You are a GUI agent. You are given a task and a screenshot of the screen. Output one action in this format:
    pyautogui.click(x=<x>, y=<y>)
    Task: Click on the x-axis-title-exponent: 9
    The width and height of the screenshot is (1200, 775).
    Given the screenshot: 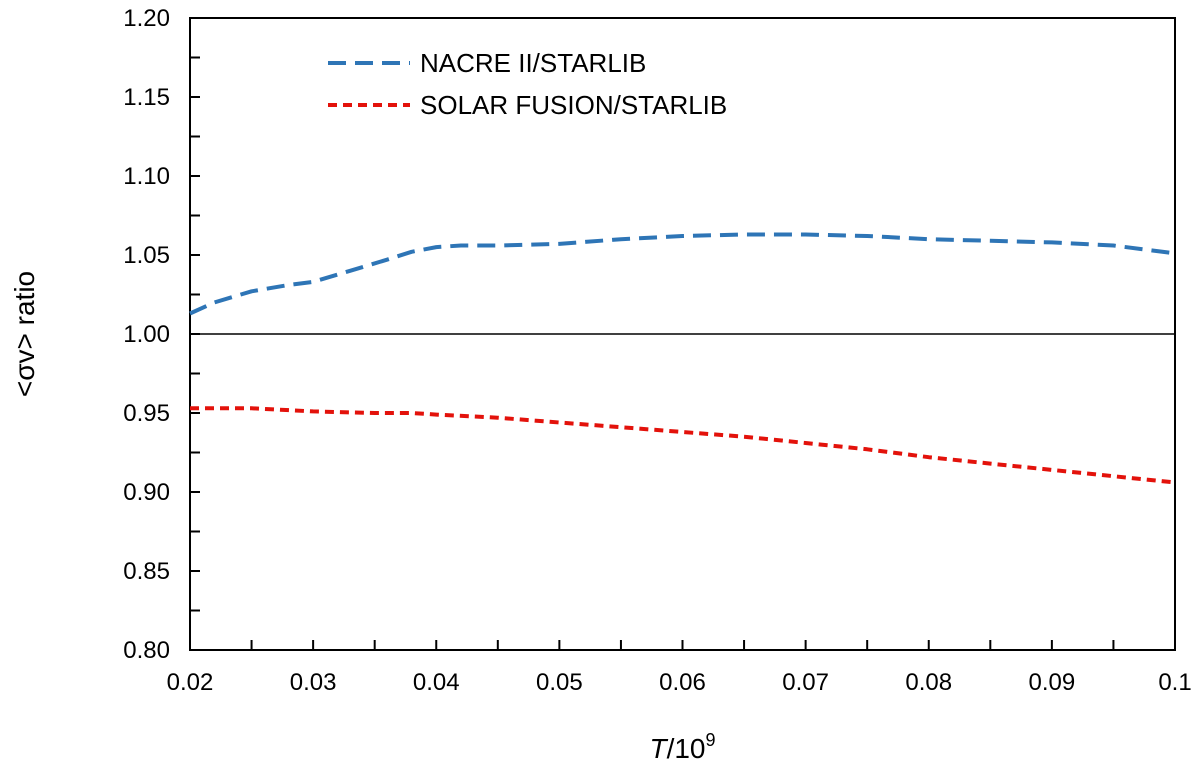 What is the action you would take?
    pyautogui.click(x=711, y=740)
    